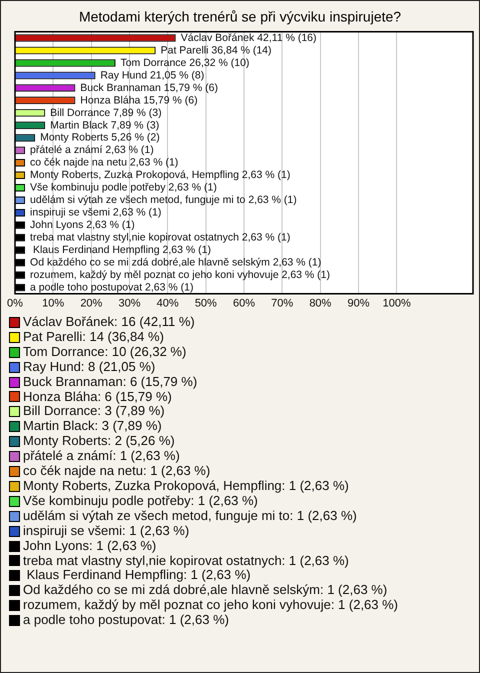 This screenshot has height=673, width=480. Describe the element at coordinates (396, 303) in the screenshot. I see `x-tick-label: 100%` at that location.